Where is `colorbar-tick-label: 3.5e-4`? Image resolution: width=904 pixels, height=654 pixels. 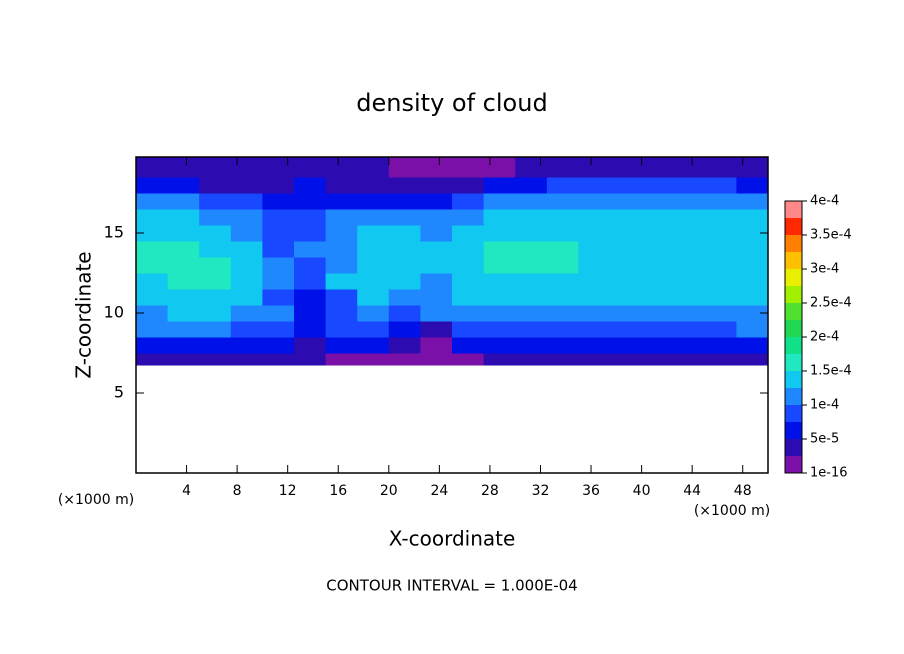 colorbar-tick-label: 3.5e-4 is located at coordinates (831, 235).